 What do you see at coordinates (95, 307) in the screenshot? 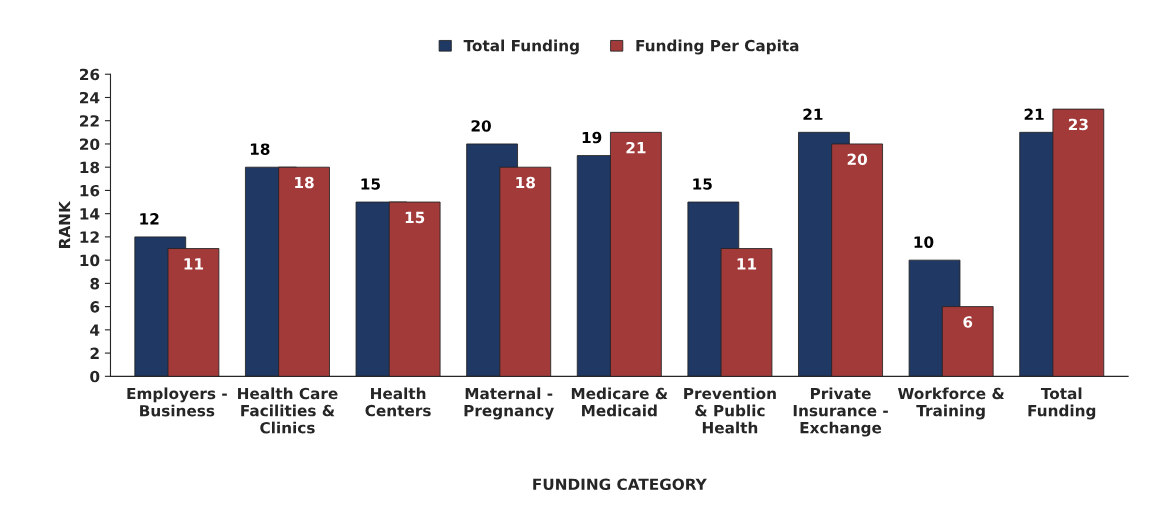
I see `y-tick-label: 6` at bounding box center [95, 307].